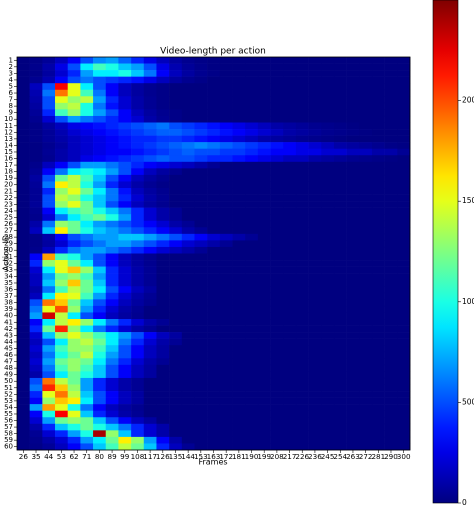 The image size is (474, 507). Describe the element at coordinates (212, 462) in the screenshot. I see `x-axis-label: Frames` at that location.